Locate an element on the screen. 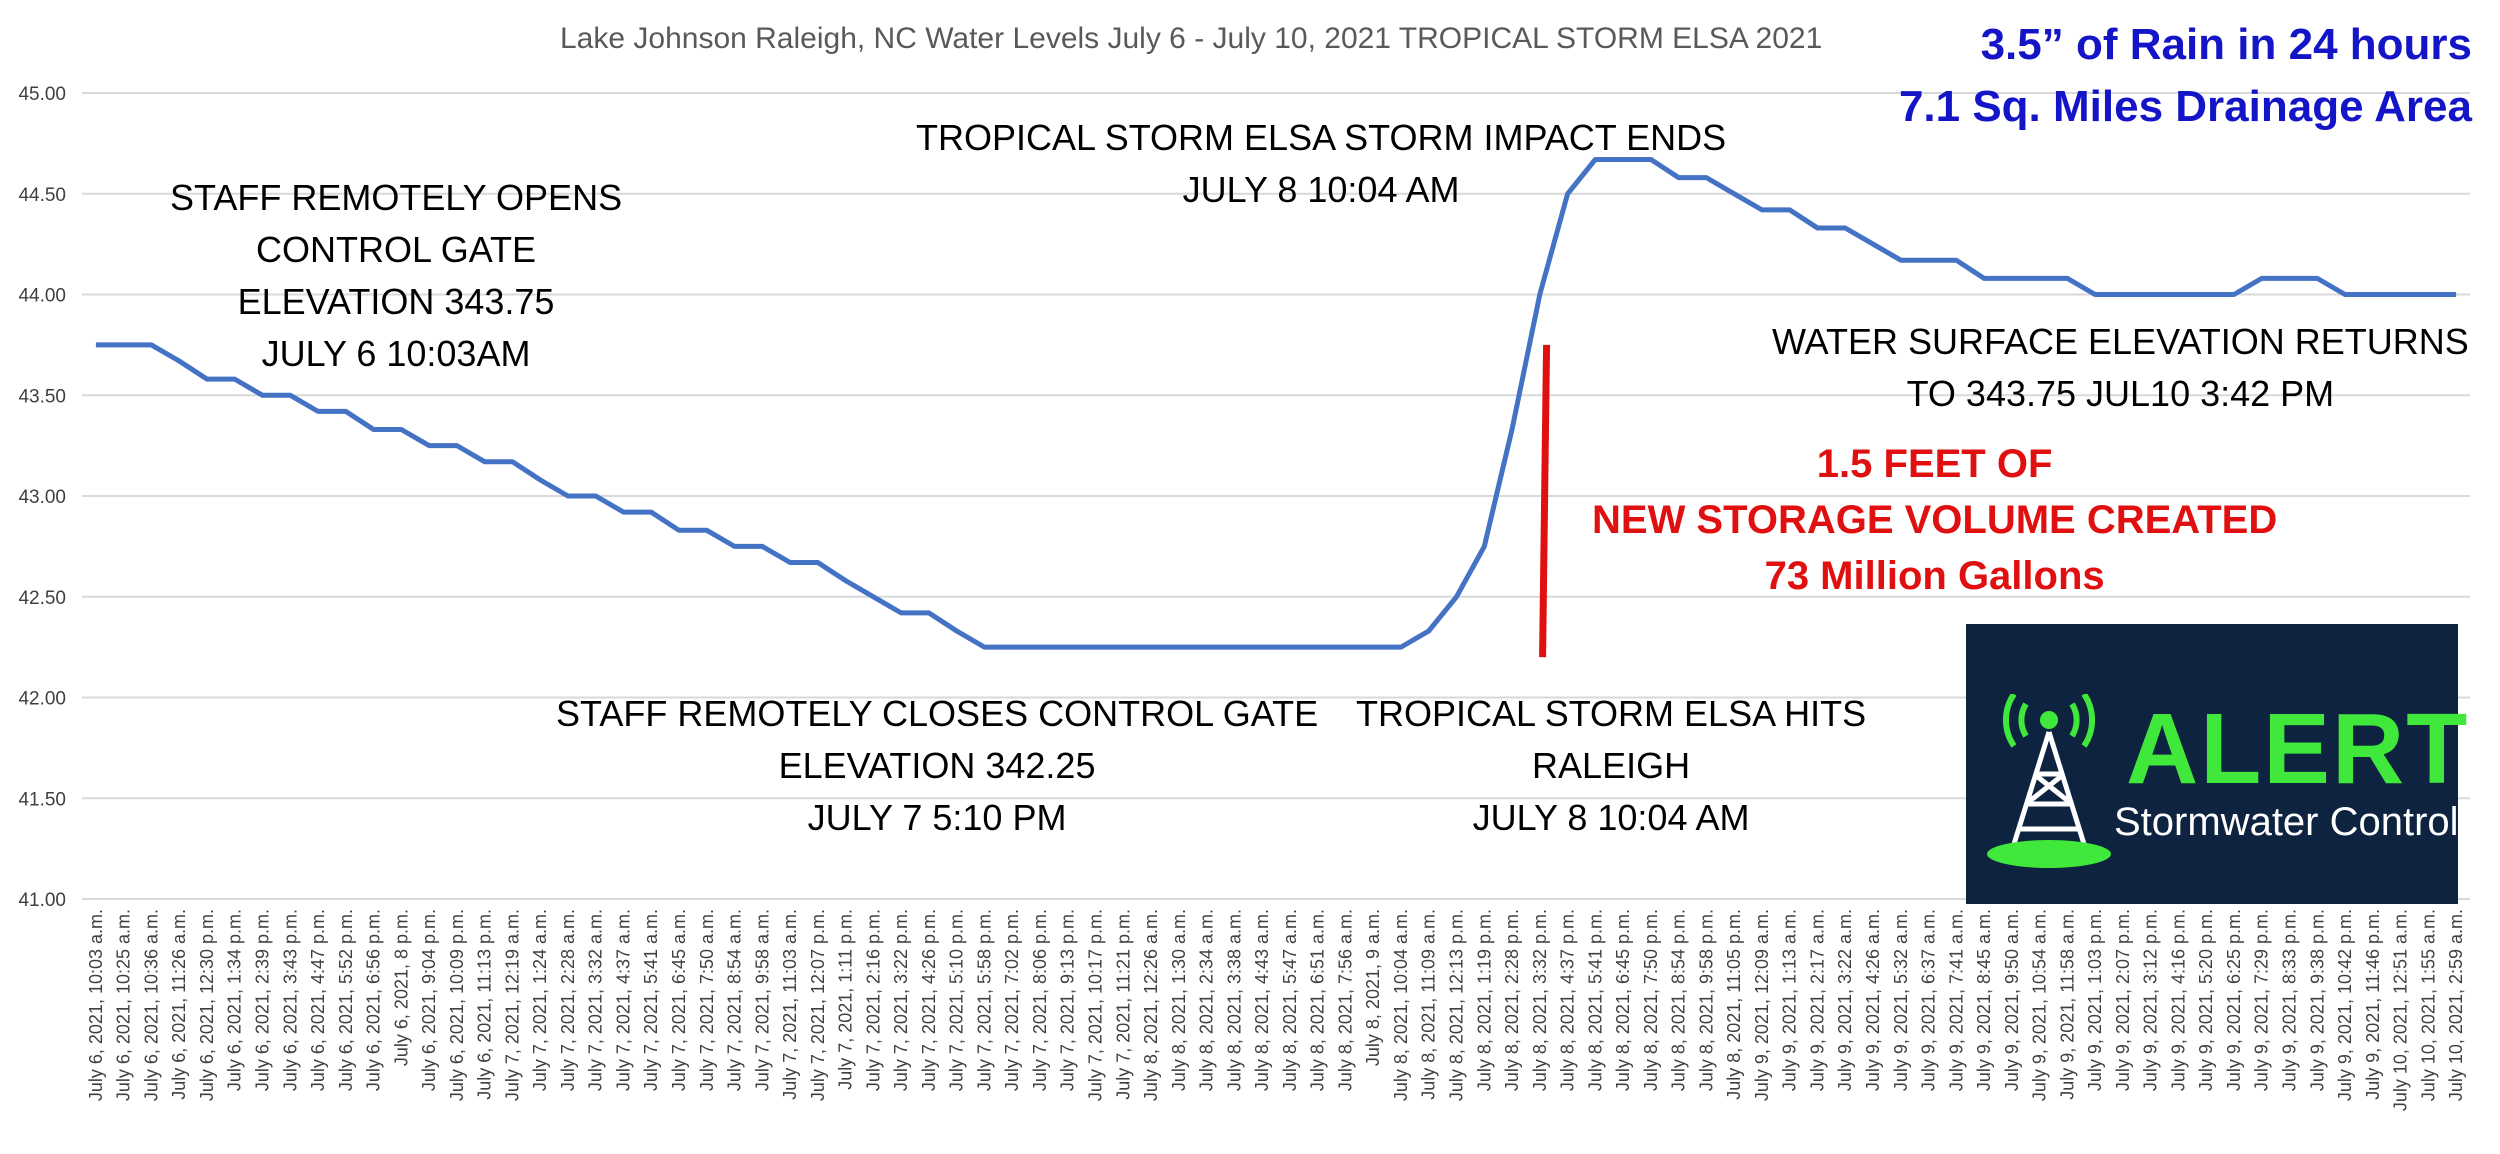 Image resolution: width=2500 pixels, height=1154 pixels. y-tick-label: 42.00 is located at coordinates (42, 699).